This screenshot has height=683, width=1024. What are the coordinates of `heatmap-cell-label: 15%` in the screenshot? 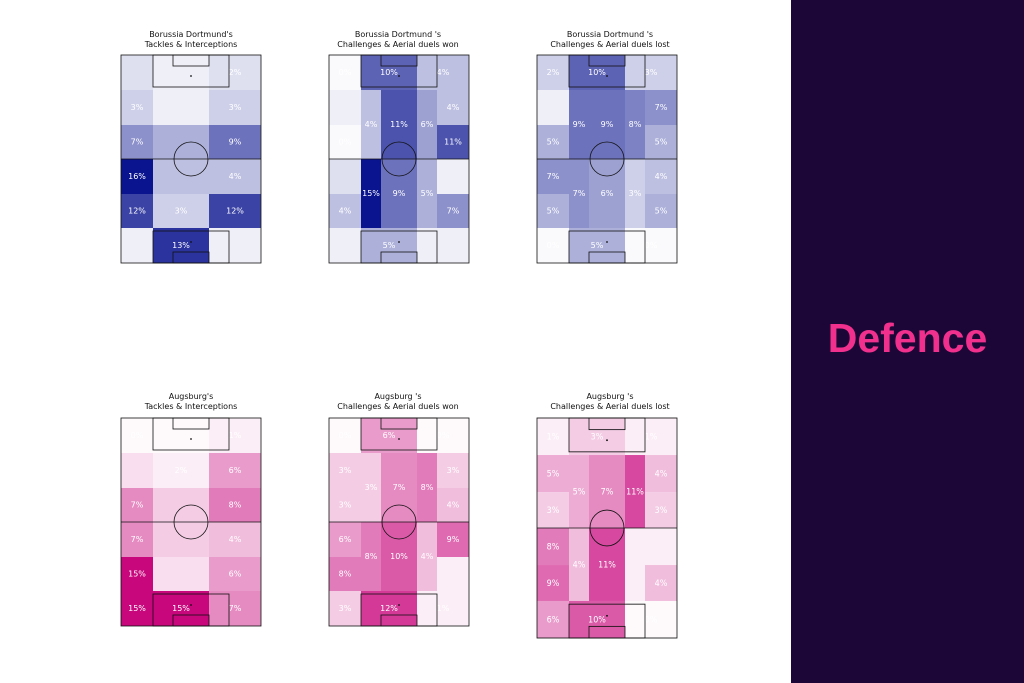 It's located at (137, 574).